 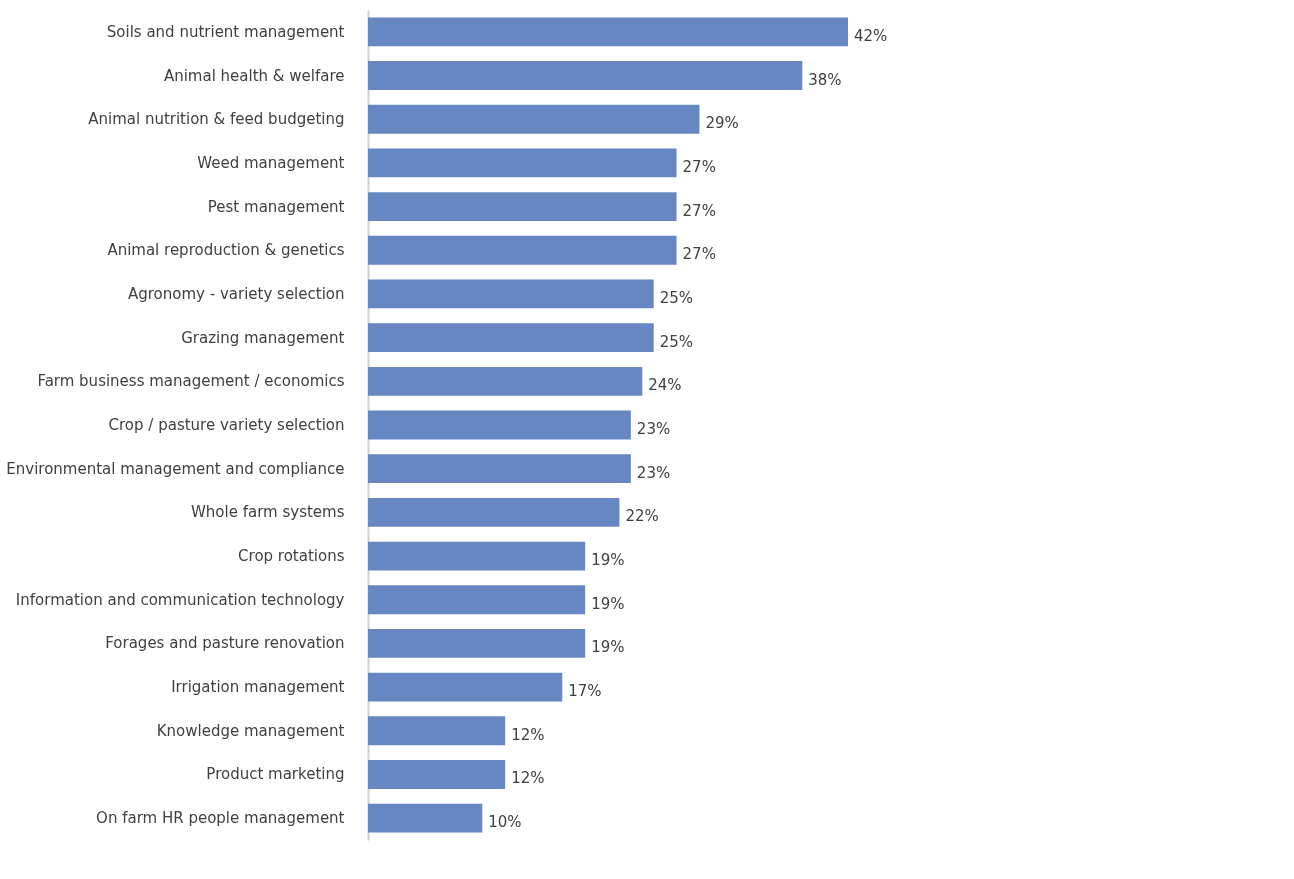 I want to click on y-tick-label: Product marketing, so click(x=275, y=774).